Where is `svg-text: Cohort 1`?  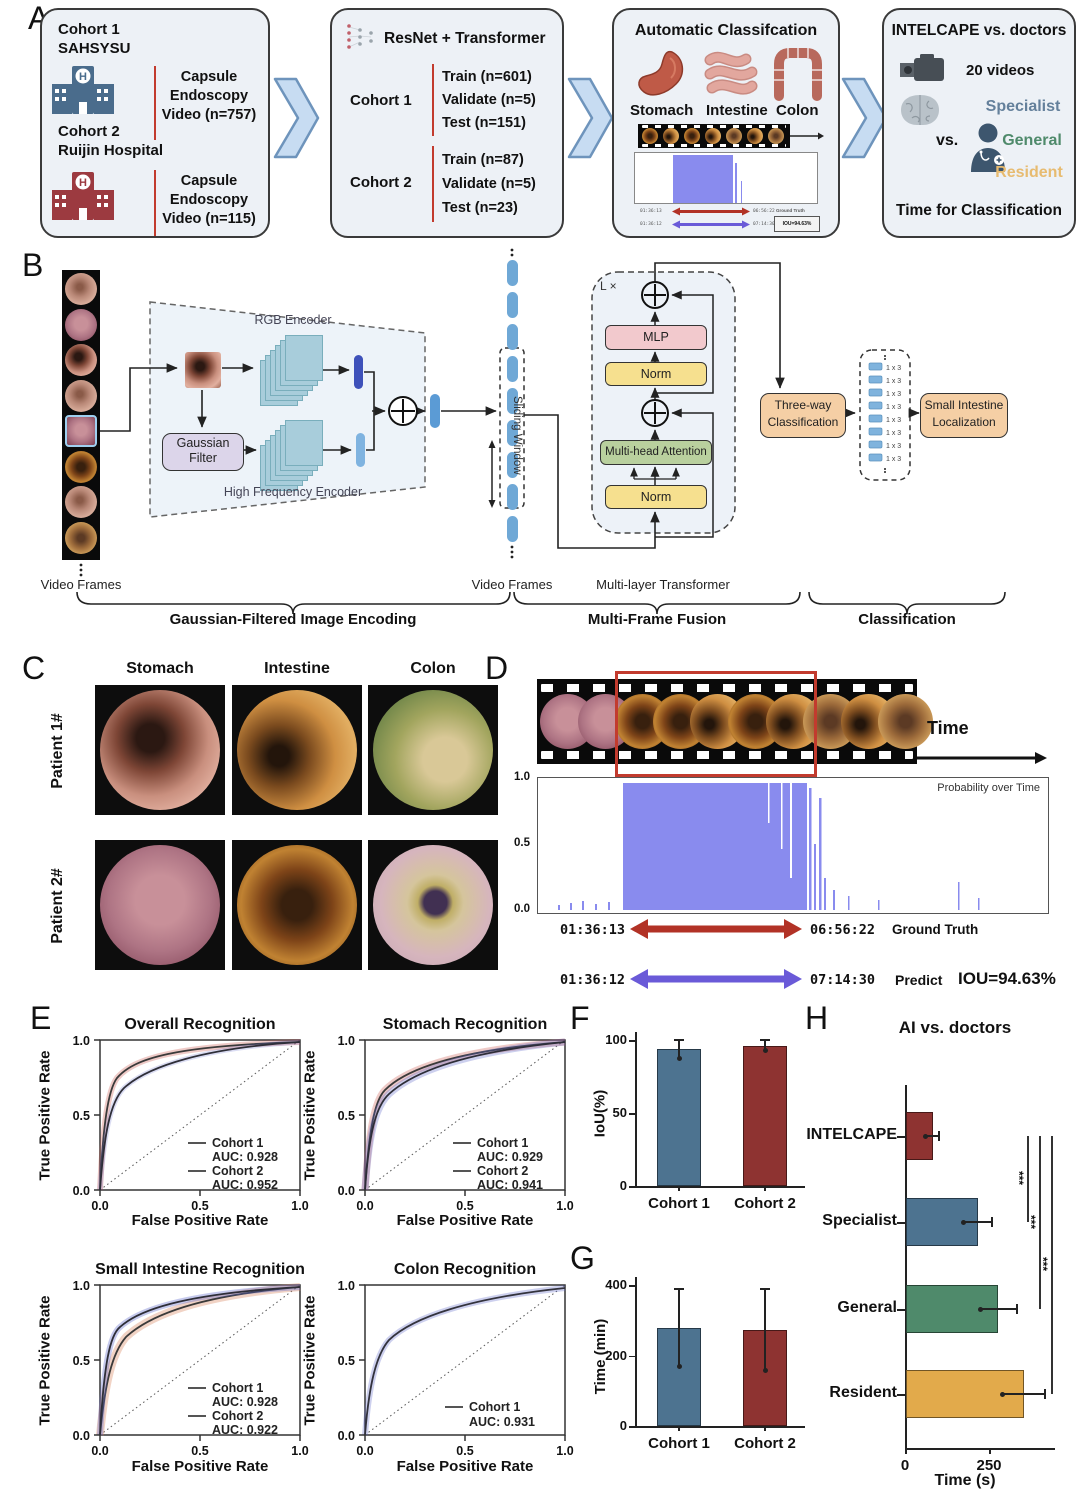
svg-text: Cohort 1 is located at coordinates (502, 1143).